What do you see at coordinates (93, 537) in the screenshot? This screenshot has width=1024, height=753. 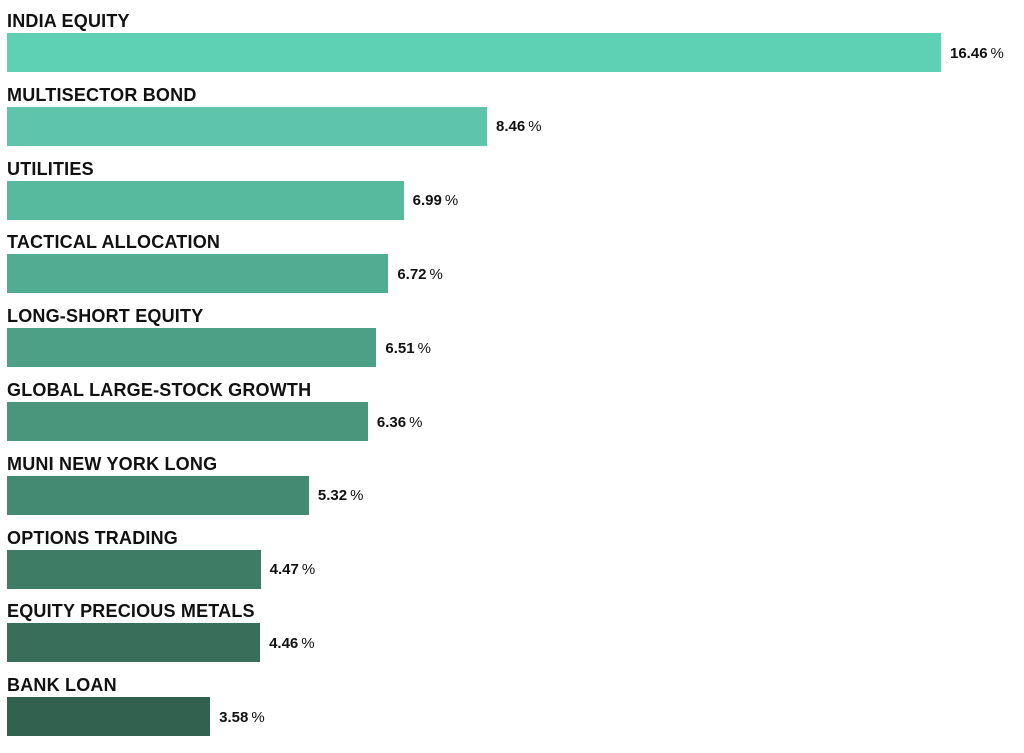 I see `category-label: OPTIONS TRADING` at bounding box center [93, 537].